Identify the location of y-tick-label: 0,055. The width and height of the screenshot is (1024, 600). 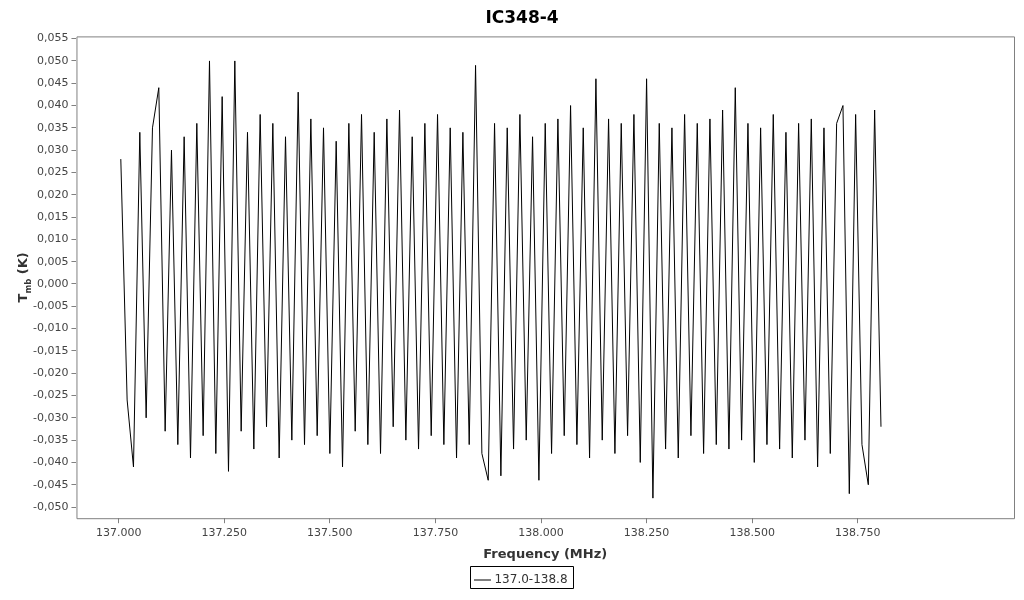
(52, 38).